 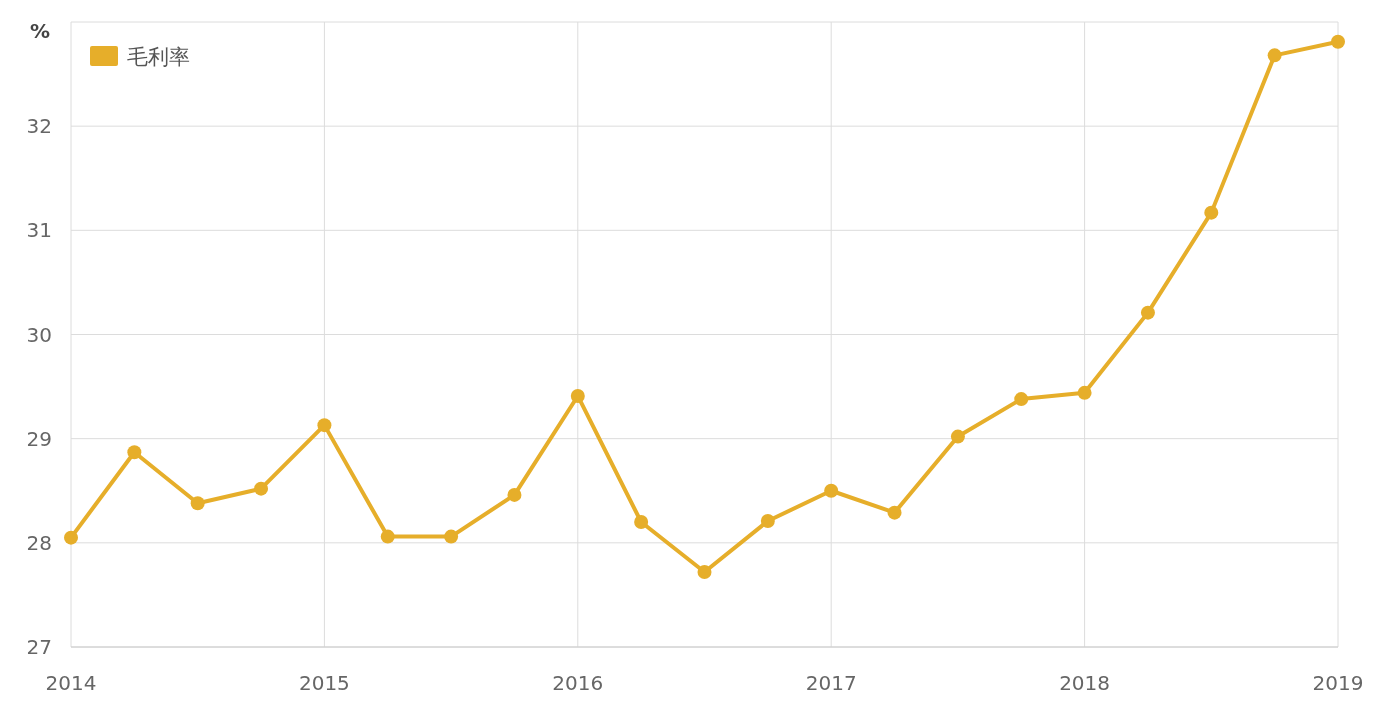 What do you see at coordinates (39, 334) in the screenshot?
I see `y-tick-label: 30` at bounding box center [39, 334].